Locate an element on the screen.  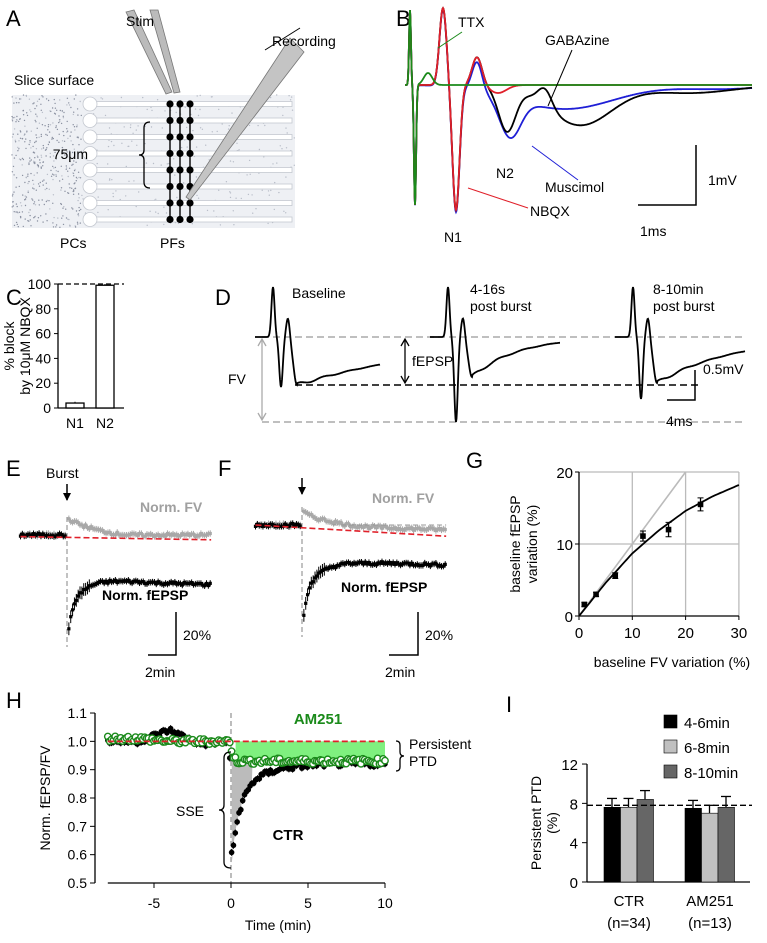
g-point is located at coordinates (668, 529).